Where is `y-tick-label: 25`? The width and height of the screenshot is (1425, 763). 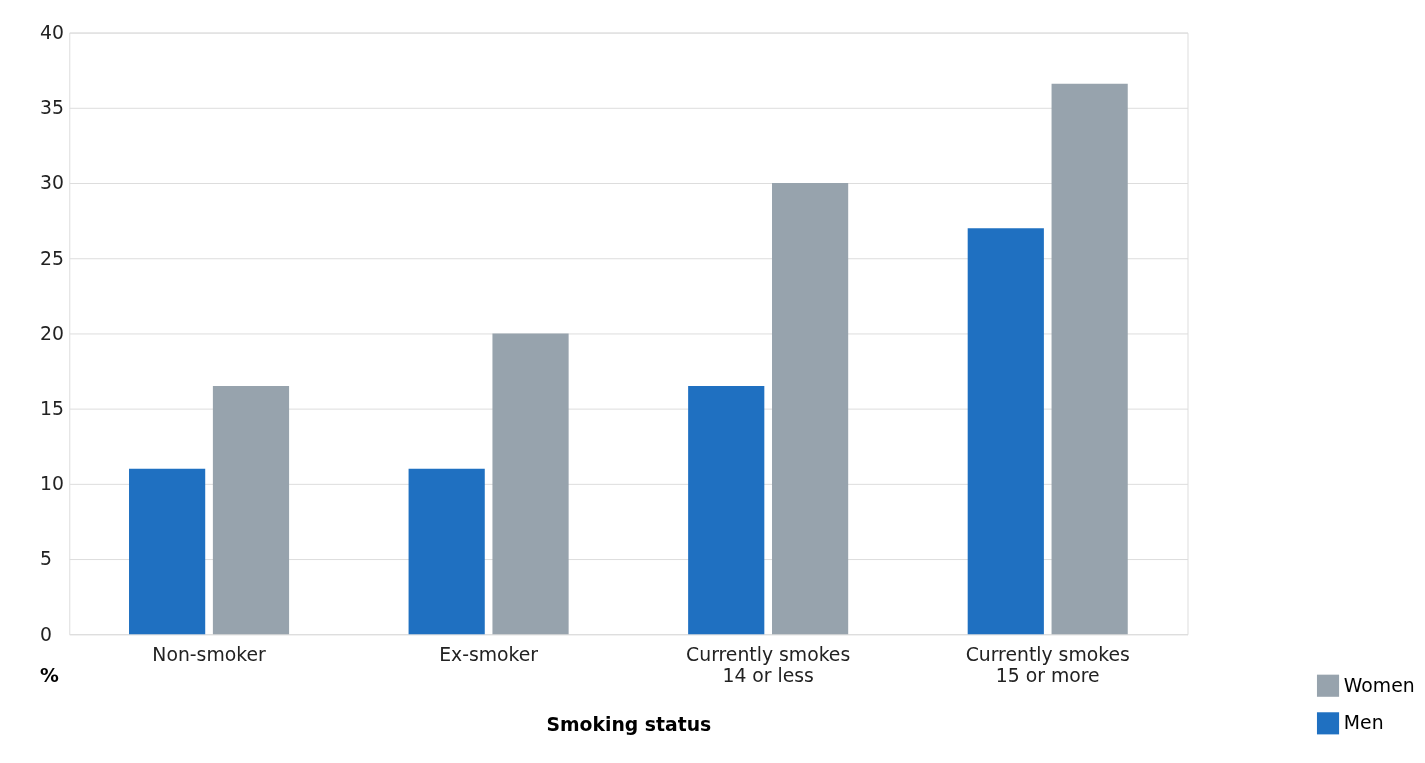
y-tick-label: 25 is located at coordinates (52, 258).